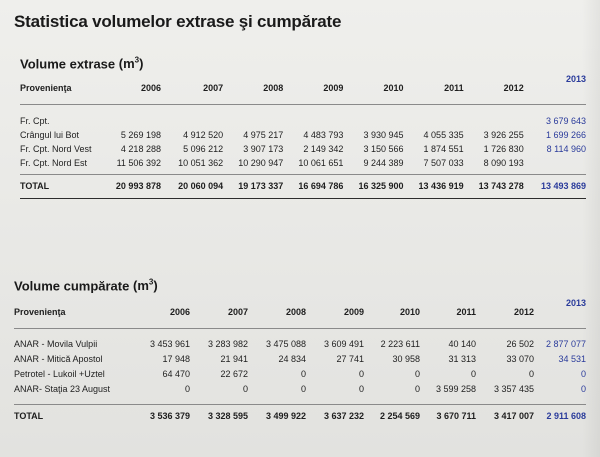 Image resolution: width=600 pixels, height=457 pixels. Describe the element at coordinates (56, 344) in the screenshot. I see `row-label: ANAR - Movila Vulpii` at that location.